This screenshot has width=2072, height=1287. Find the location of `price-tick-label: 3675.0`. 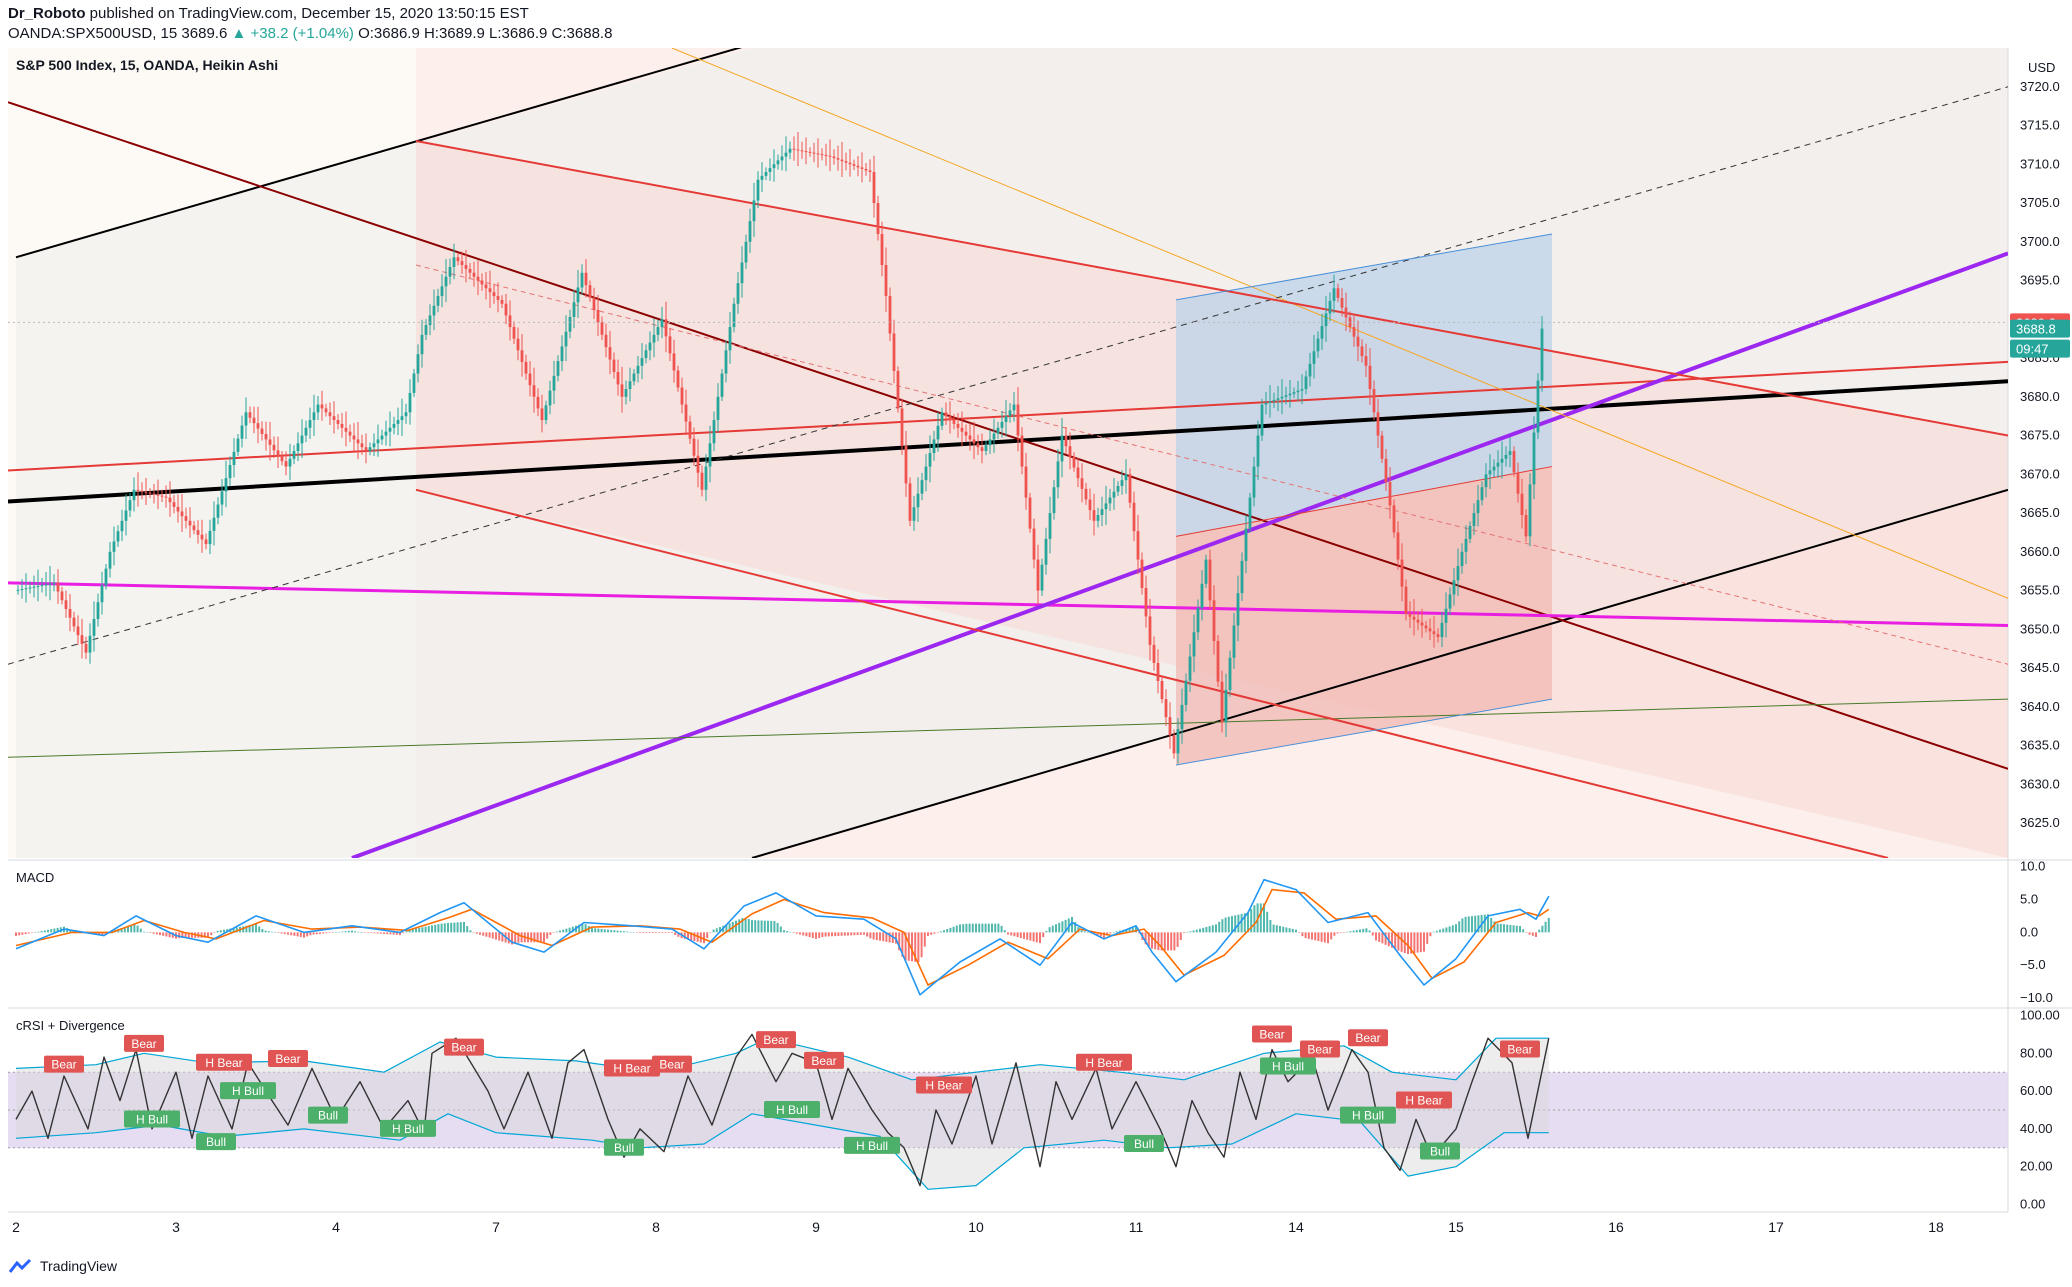

price-tick-label: 3675.0 is located at coordinates (2040, 435).